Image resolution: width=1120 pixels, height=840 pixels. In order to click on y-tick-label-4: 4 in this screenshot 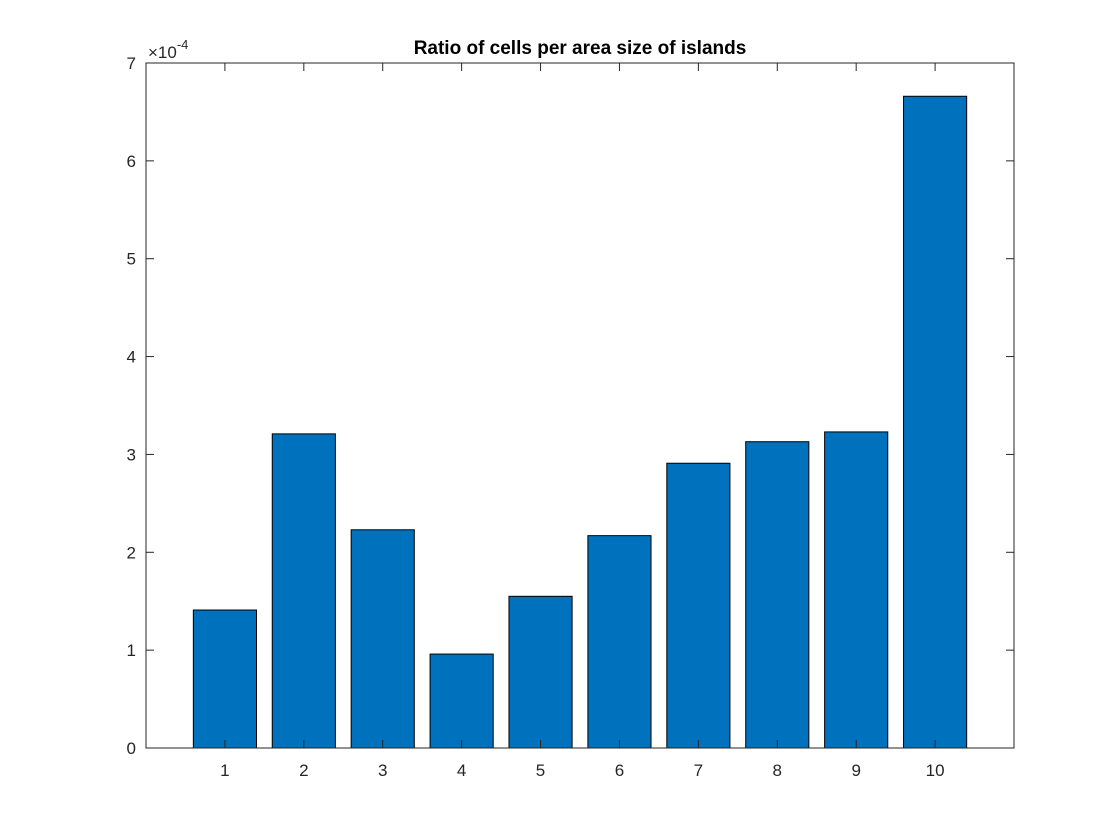, I will do `click(131, 357)`.